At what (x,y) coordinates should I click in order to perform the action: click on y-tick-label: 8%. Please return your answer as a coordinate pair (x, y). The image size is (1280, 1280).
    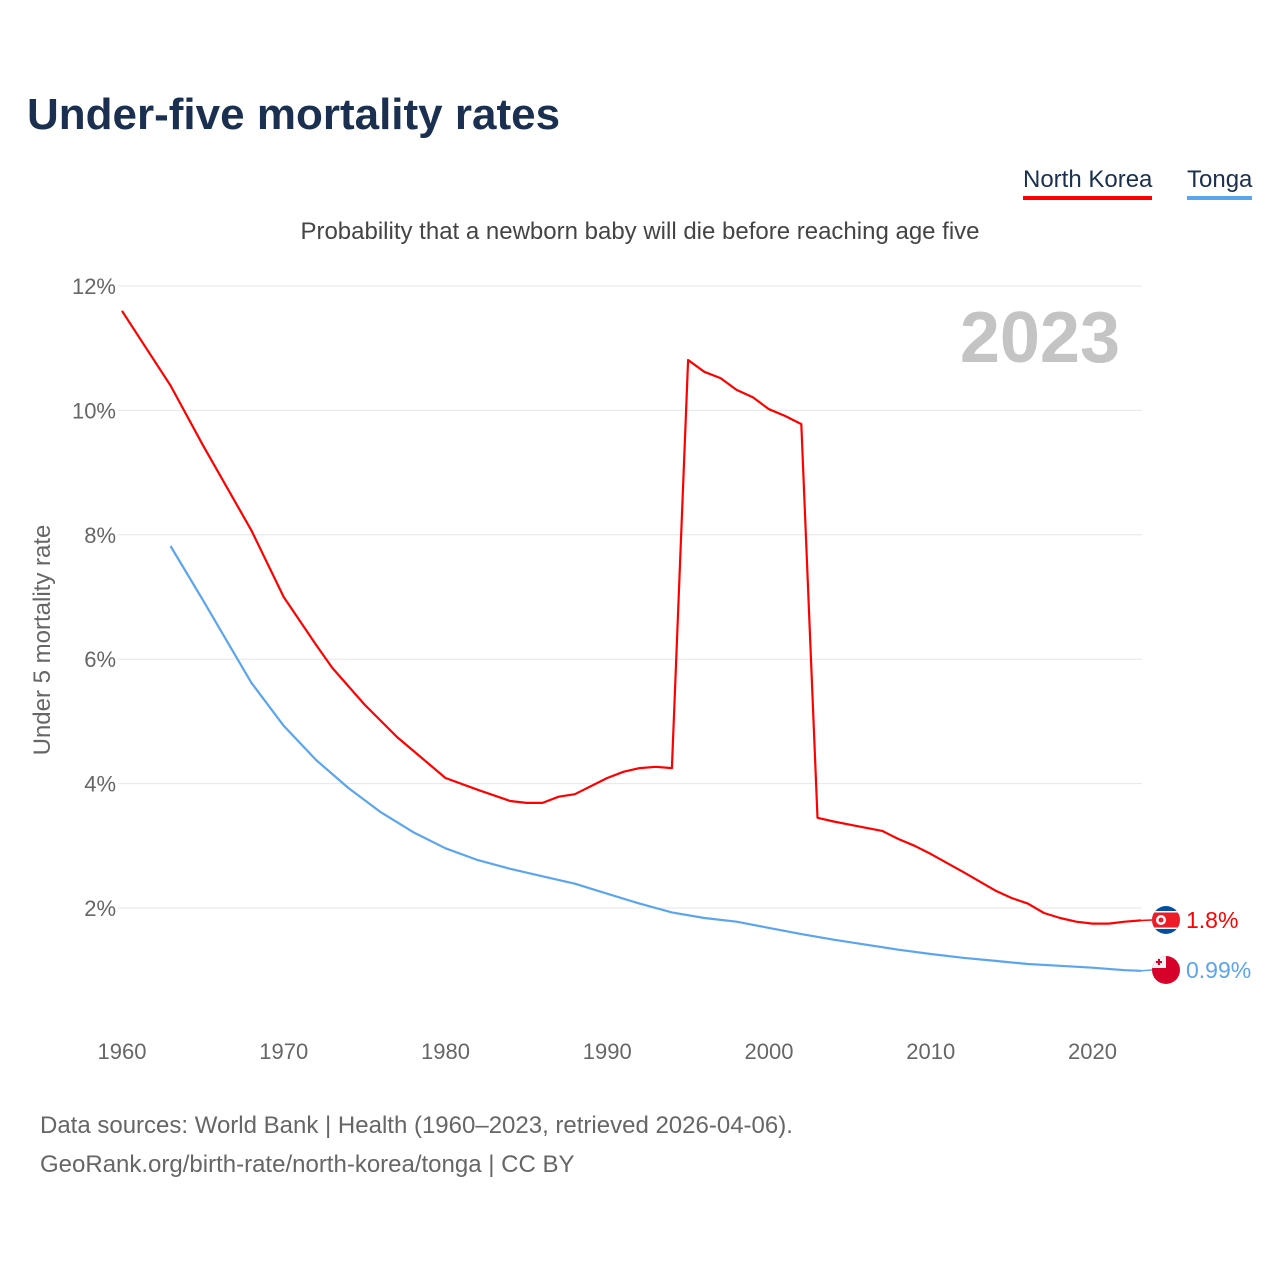
    Looking at the image, I should click on (100, 535).